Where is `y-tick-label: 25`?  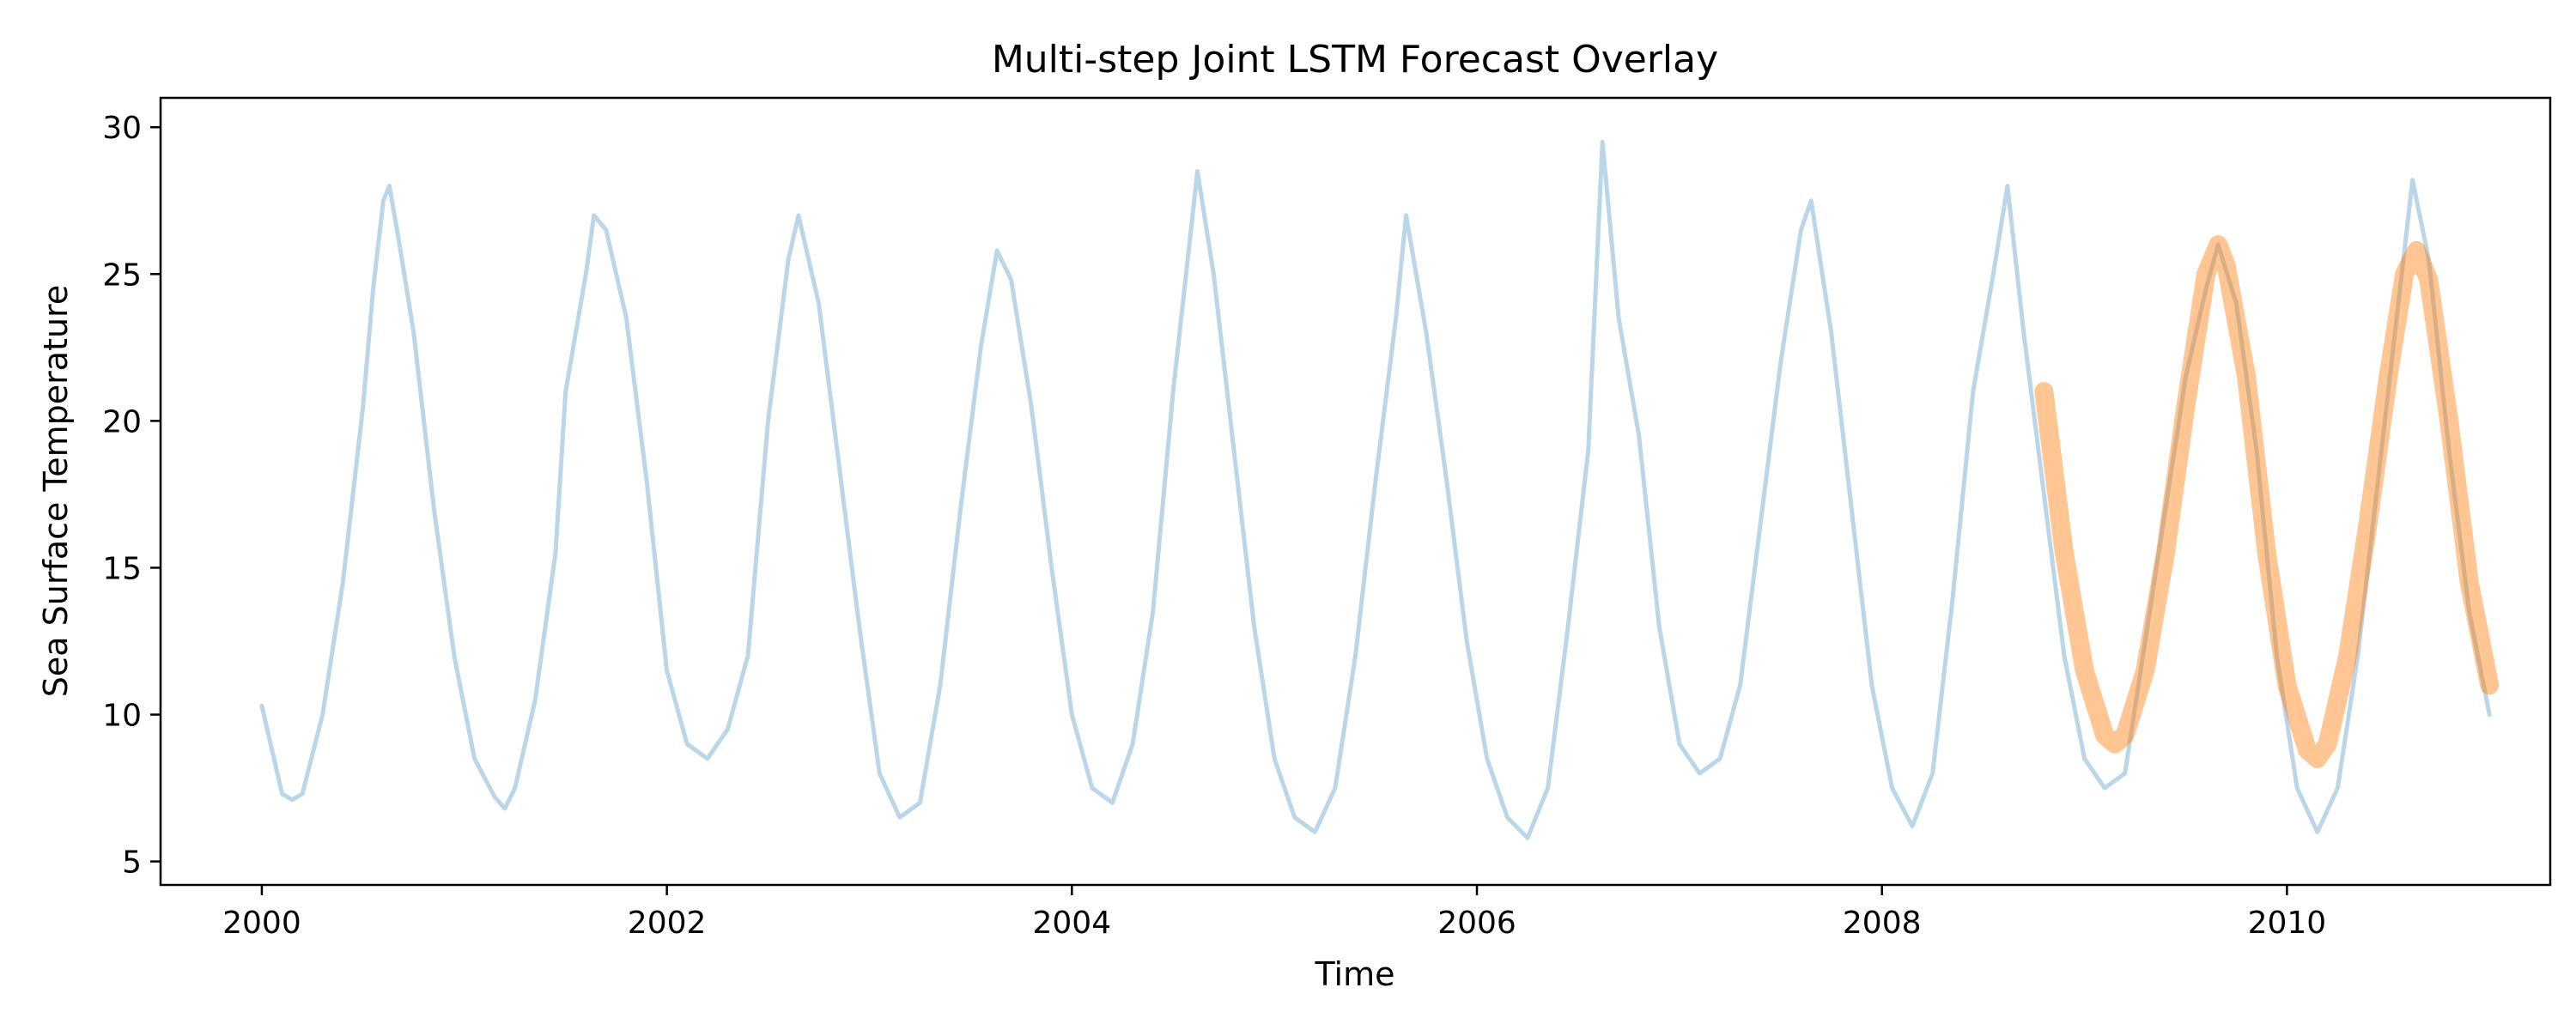
y-tick-label: 25 is located at coordinates (122, 275).